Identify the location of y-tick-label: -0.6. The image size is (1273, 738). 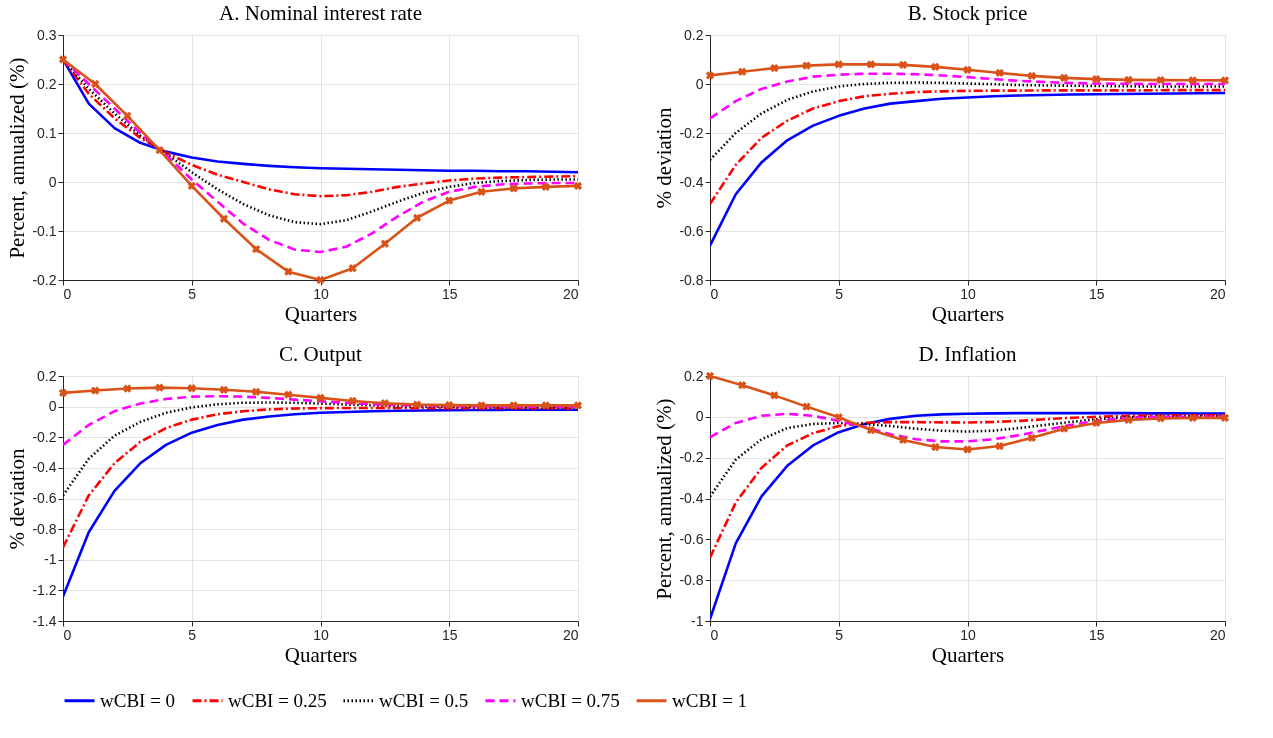
(44, 498).